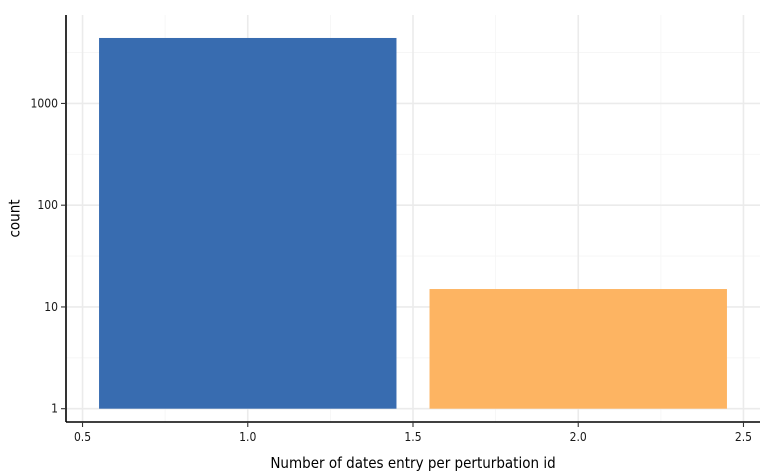  Describe the element at coordinates (14, 218) in the screenshot. I see `y-axis-title: count` at that location.